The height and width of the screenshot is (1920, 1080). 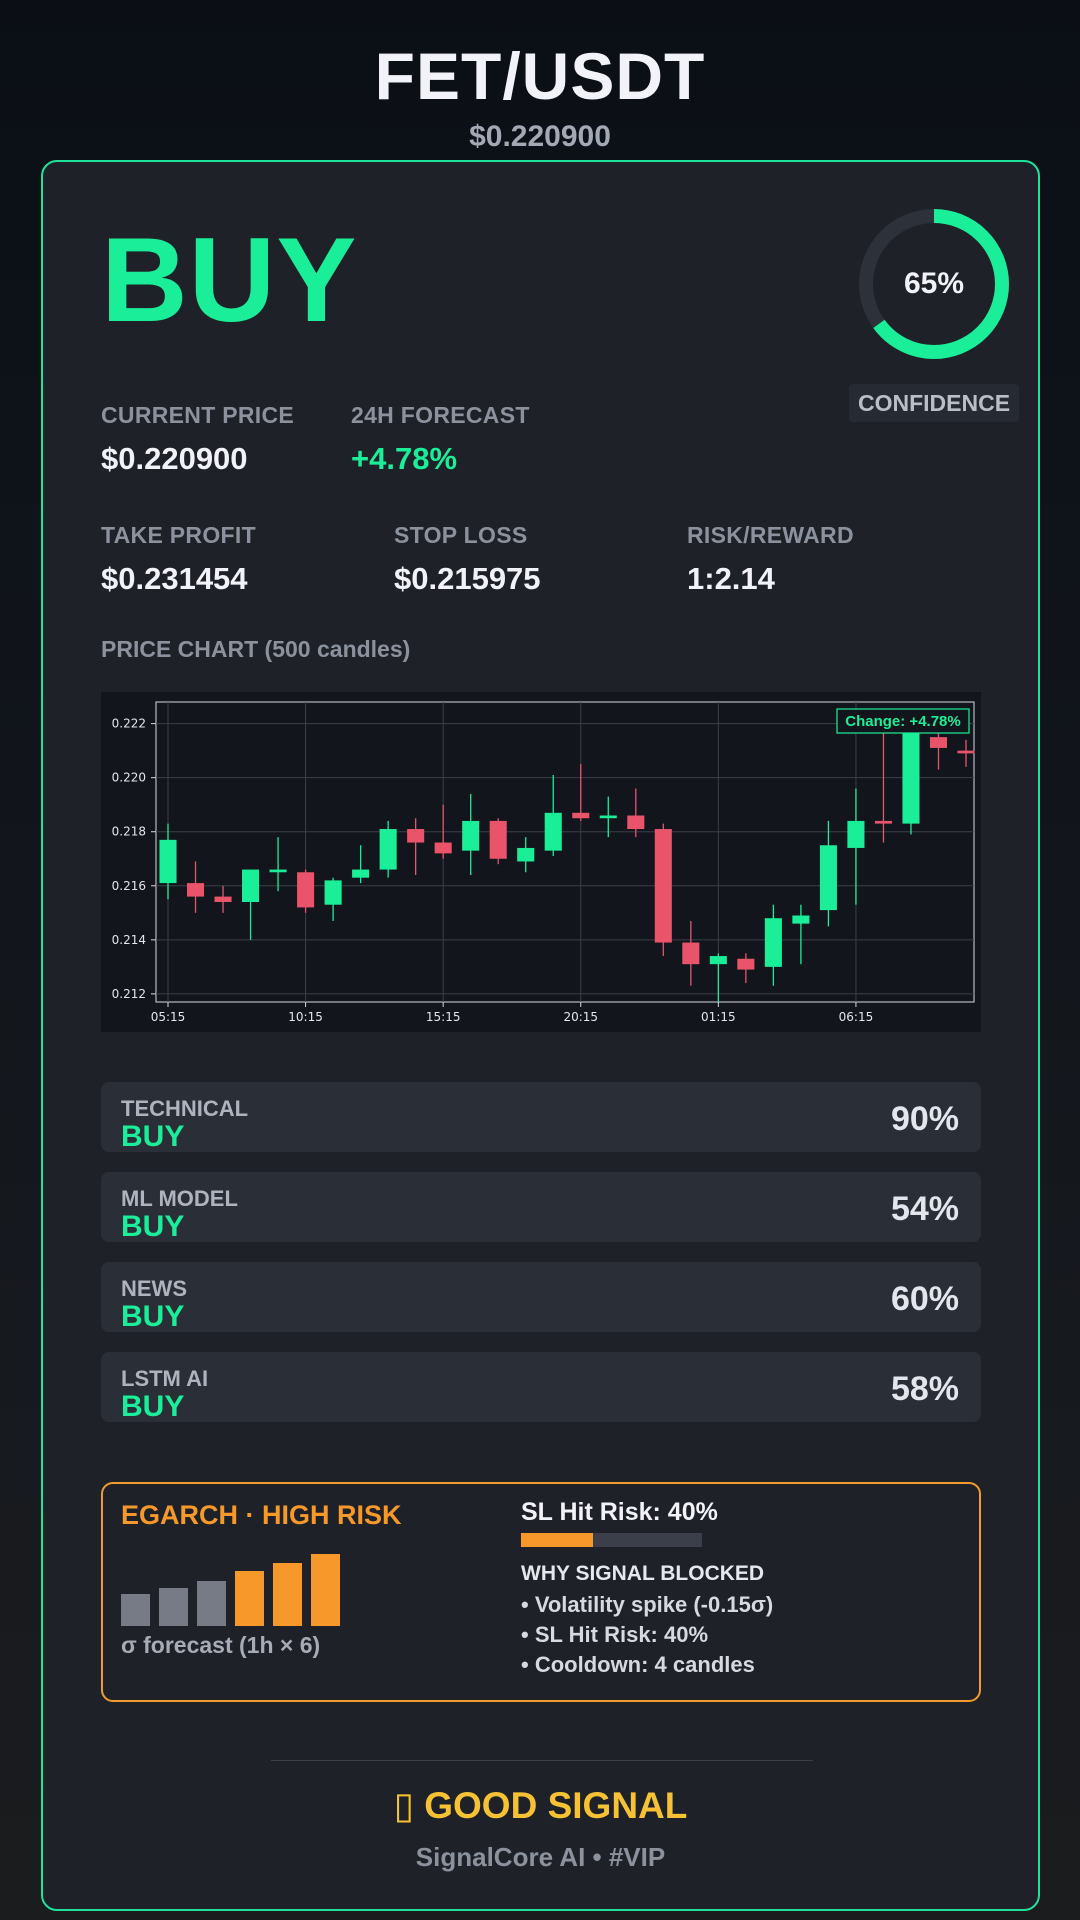 What do you see at coordinates (165, 1378) in the screenshot?
I see `source-name: LSTM AI` at bounding box center [165, 1378].